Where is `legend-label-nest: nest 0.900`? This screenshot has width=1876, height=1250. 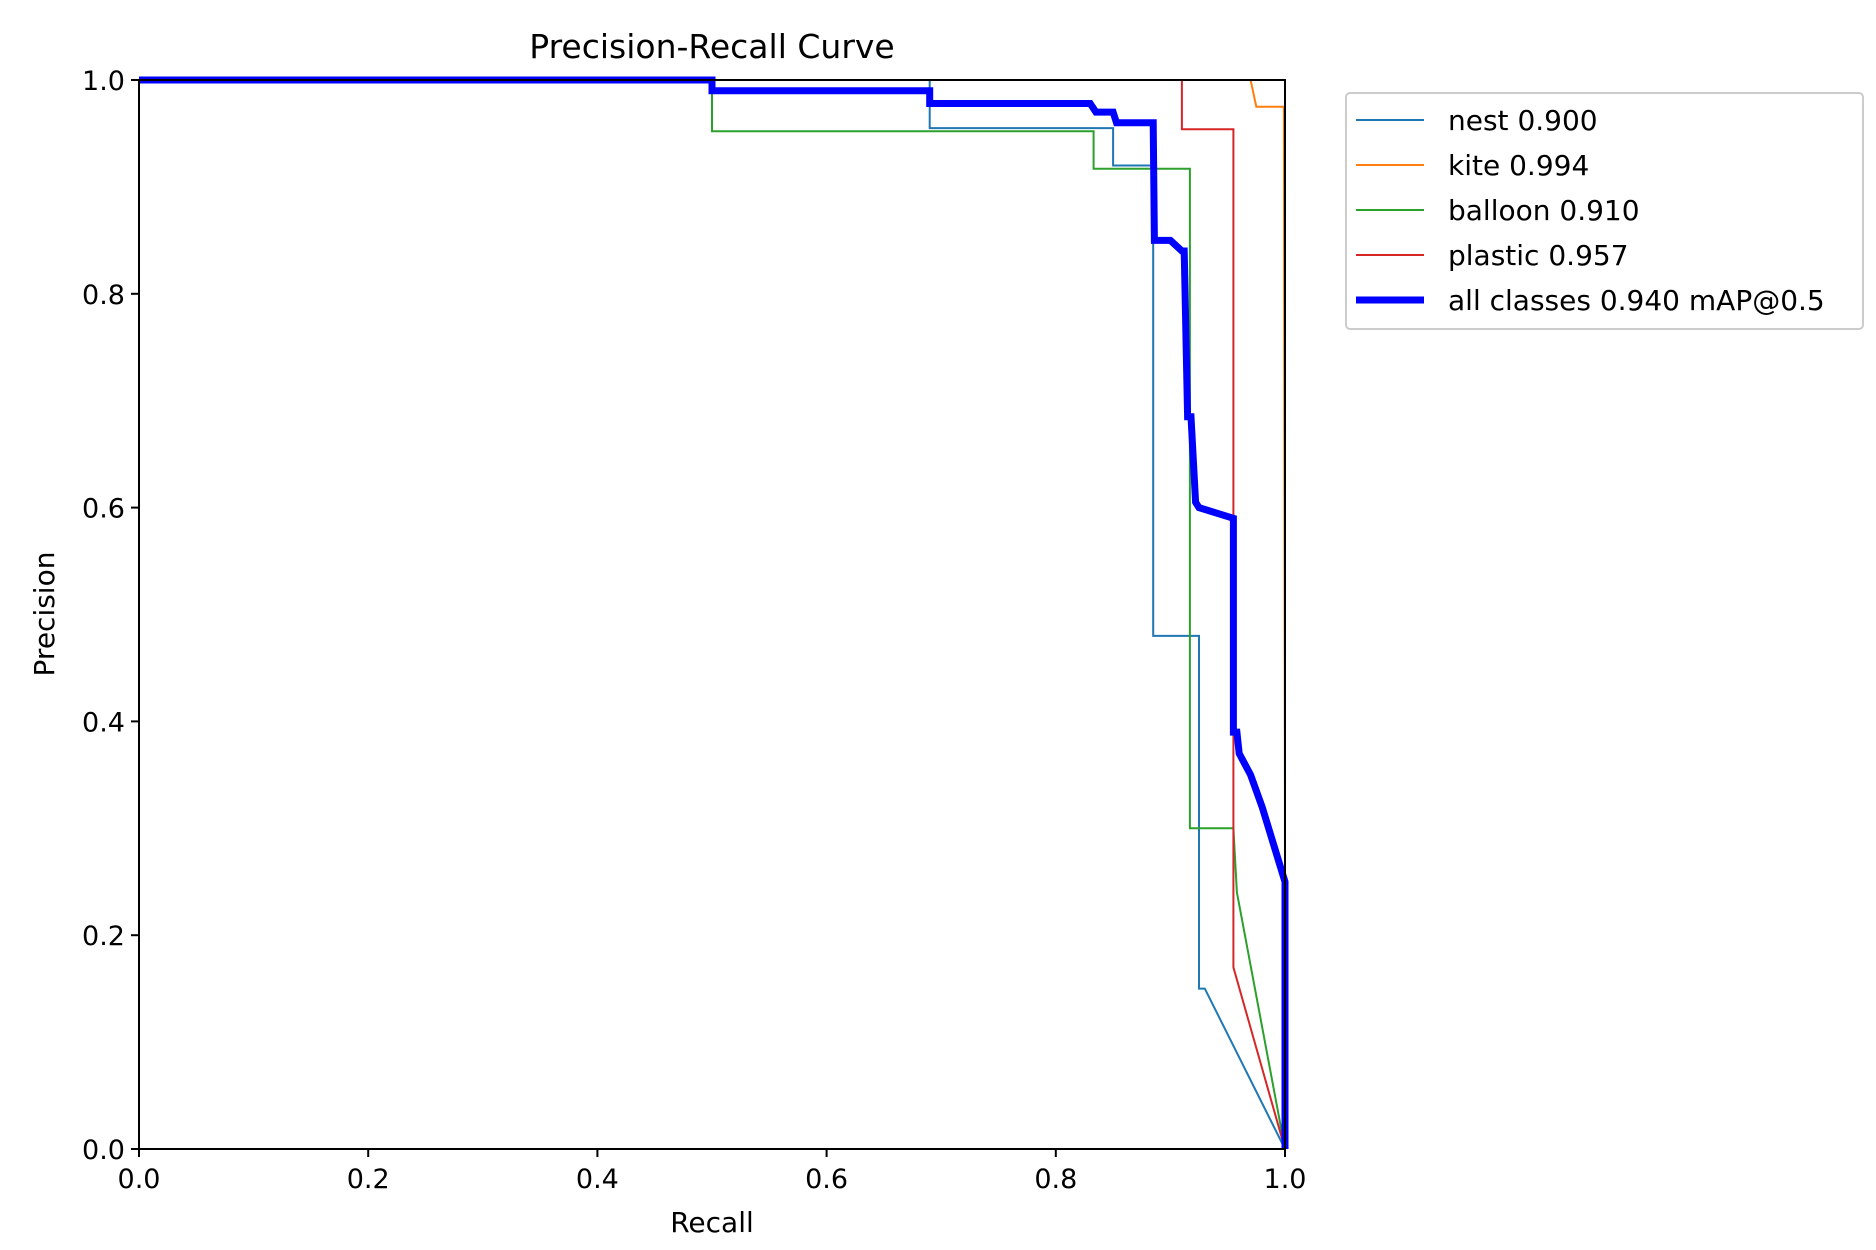 legend-label-nest: nest 0.900 is located at coordinates (1523, 120).